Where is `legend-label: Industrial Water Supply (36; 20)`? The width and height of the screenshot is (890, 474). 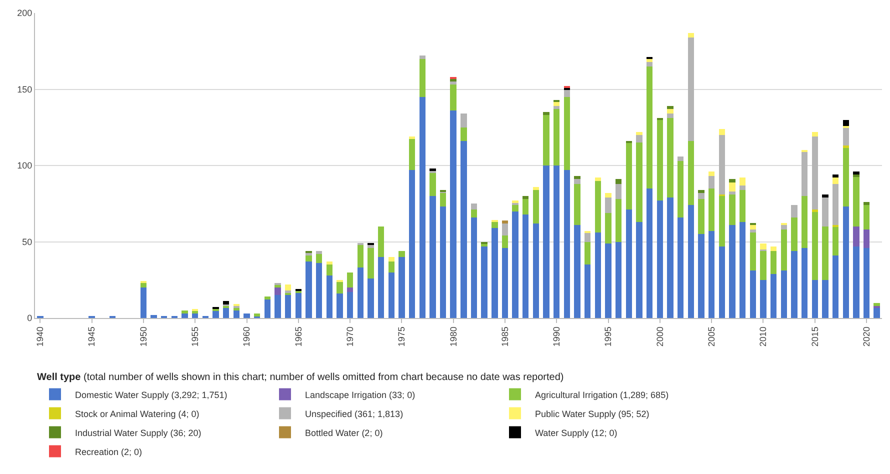 legend-label: Industrial Water Supply (36; 20) is located at coordinates (138, 433).